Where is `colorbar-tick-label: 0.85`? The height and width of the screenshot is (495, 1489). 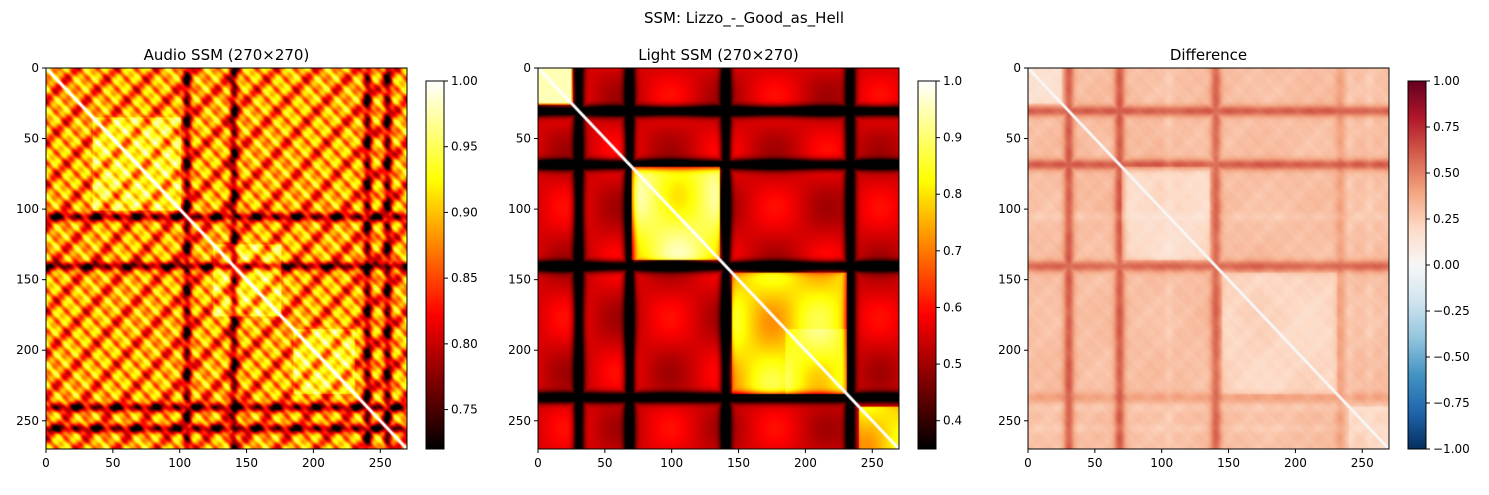 colorbar-tick-label: 0.85 is located at coordinates (464, 278).